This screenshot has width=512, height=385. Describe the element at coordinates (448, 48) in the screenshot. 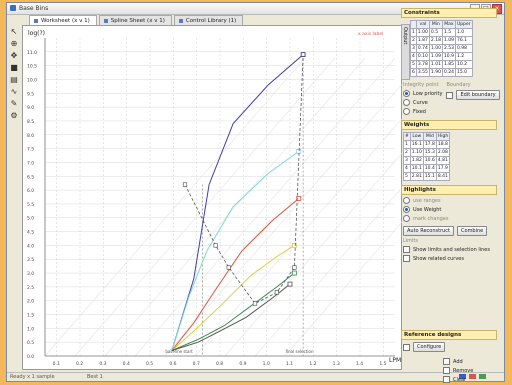

I see `table-cell: 2.53` at that location.